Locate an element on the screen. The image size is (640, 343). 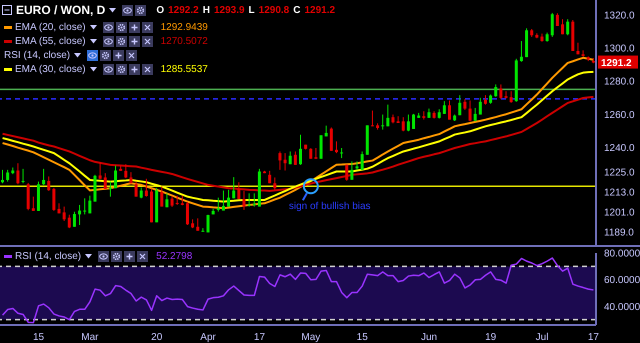
y-tick-label: 1189.0 is located at coordinates (619, 232).